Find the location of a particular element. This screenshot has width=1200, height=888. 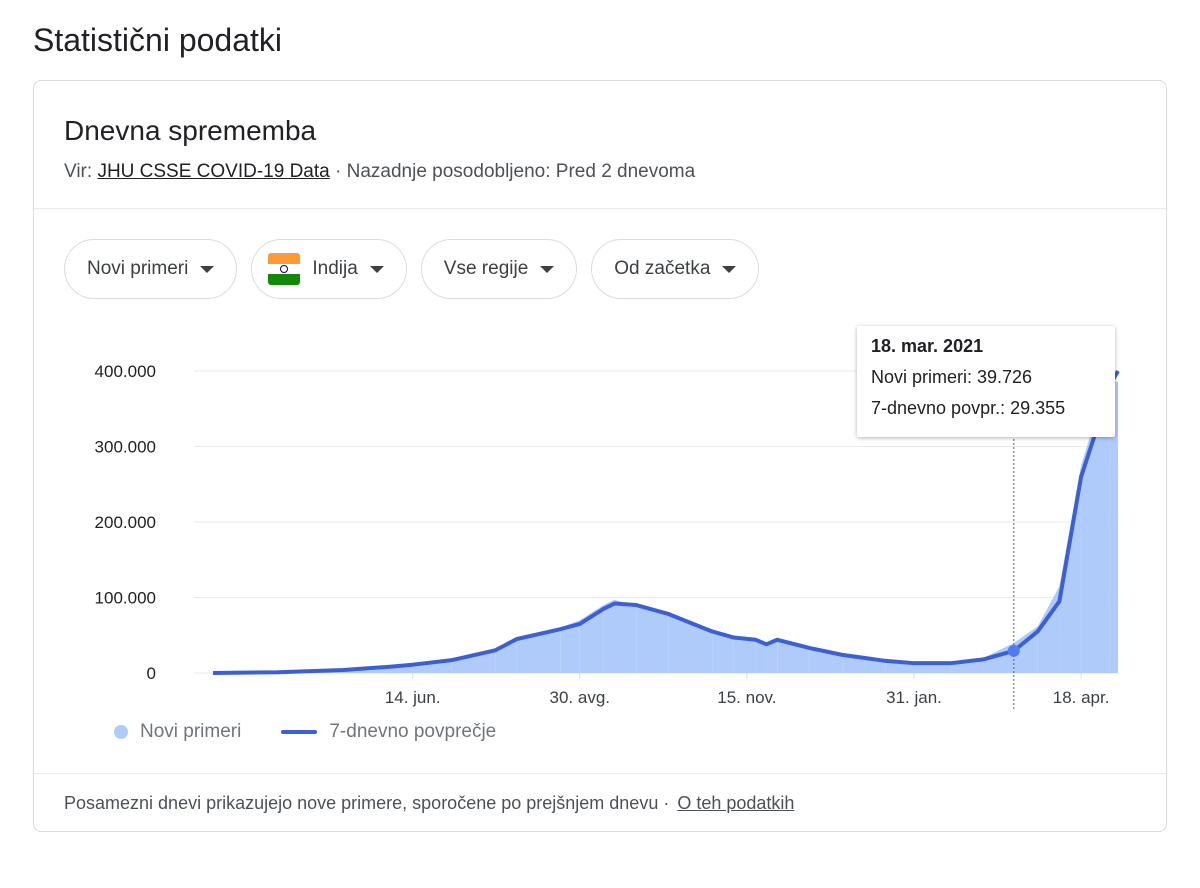

tooltip-new-cases: Novi primeri: 39.726 is located at coordinates (952, 377).